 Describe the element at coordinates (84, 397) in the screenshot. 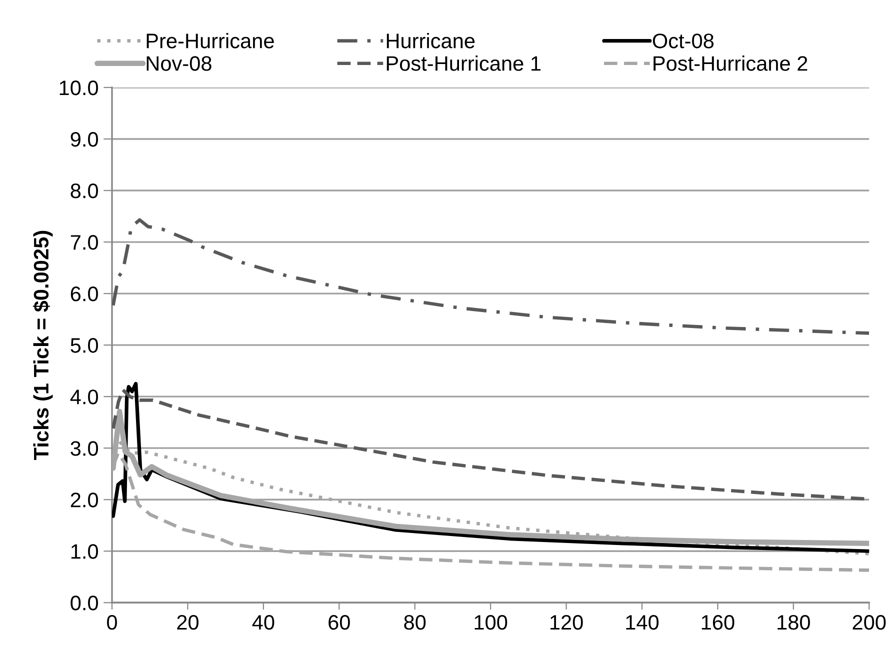

I see `y-tick-label: 4.0` at that location.